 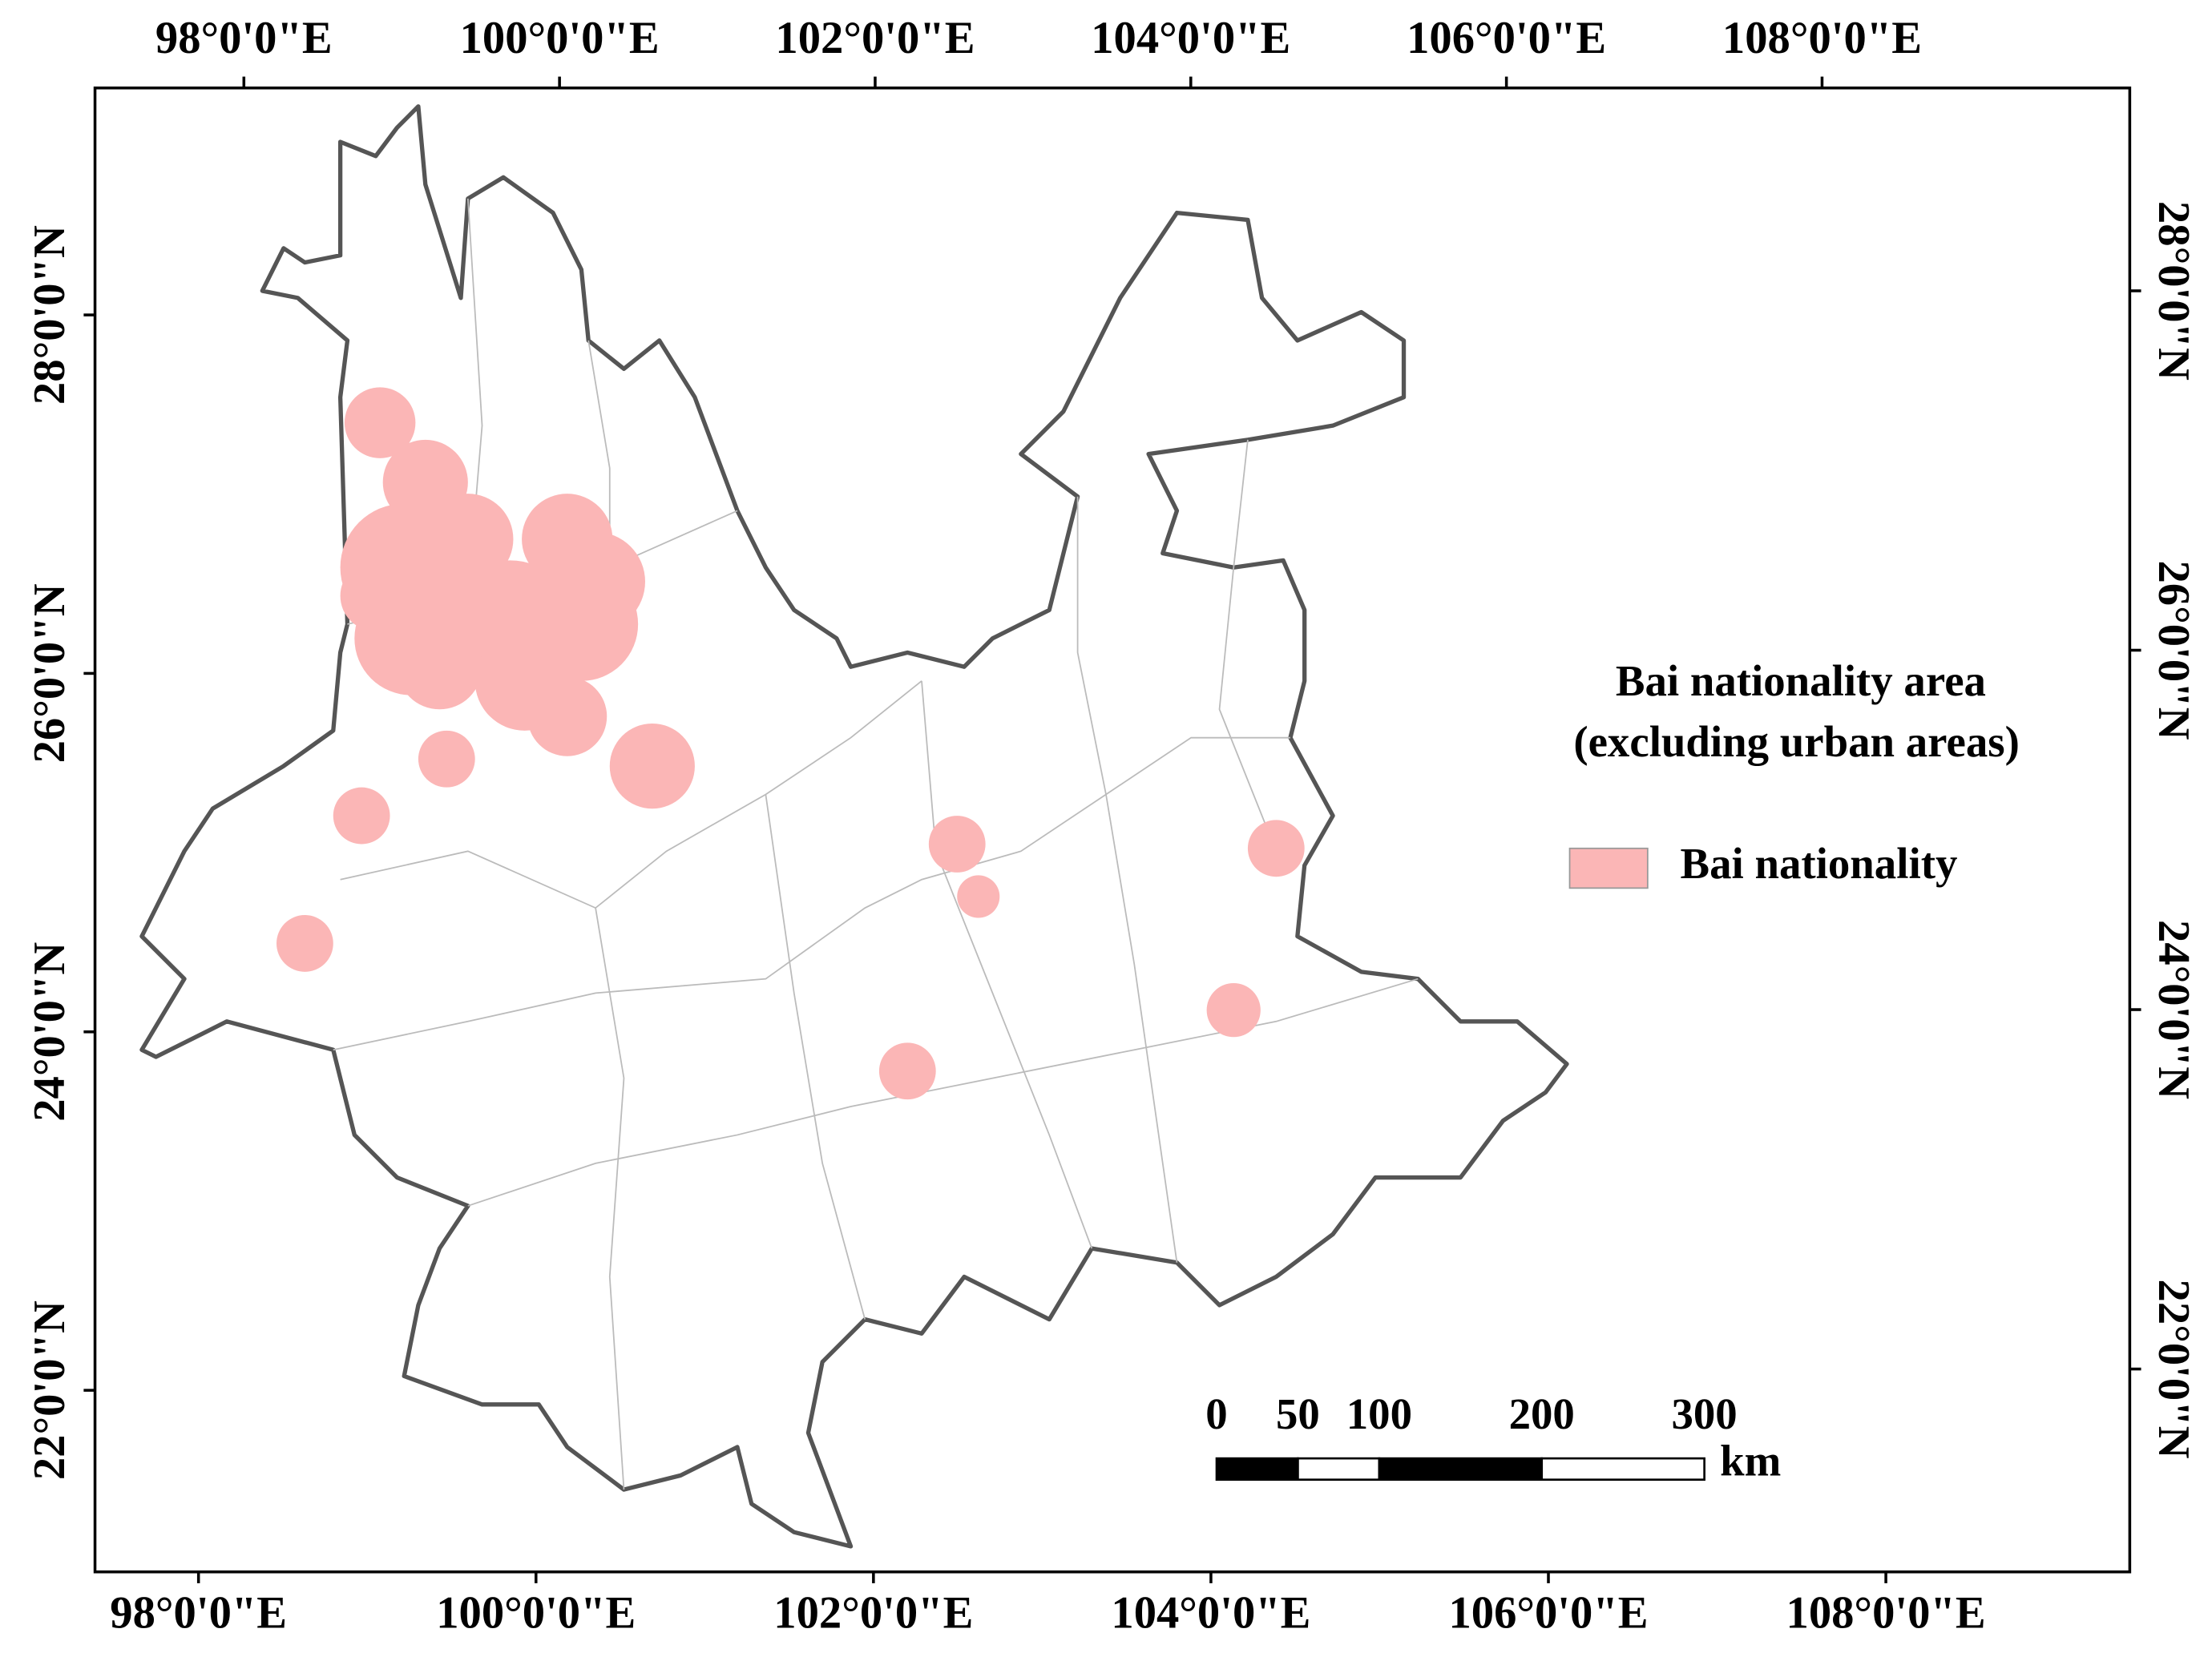 What do you see at coordinates (1542, 1413) in the screenshot?
I see `scale-label: 200` at bounding box center [1542, 1413].